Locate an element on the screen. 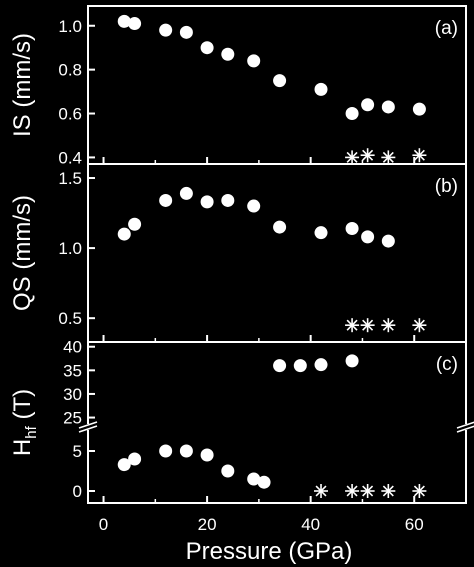 This screenshot has height=567, width=474. y-tick-label: 40 is located at coordinates (72, 347).